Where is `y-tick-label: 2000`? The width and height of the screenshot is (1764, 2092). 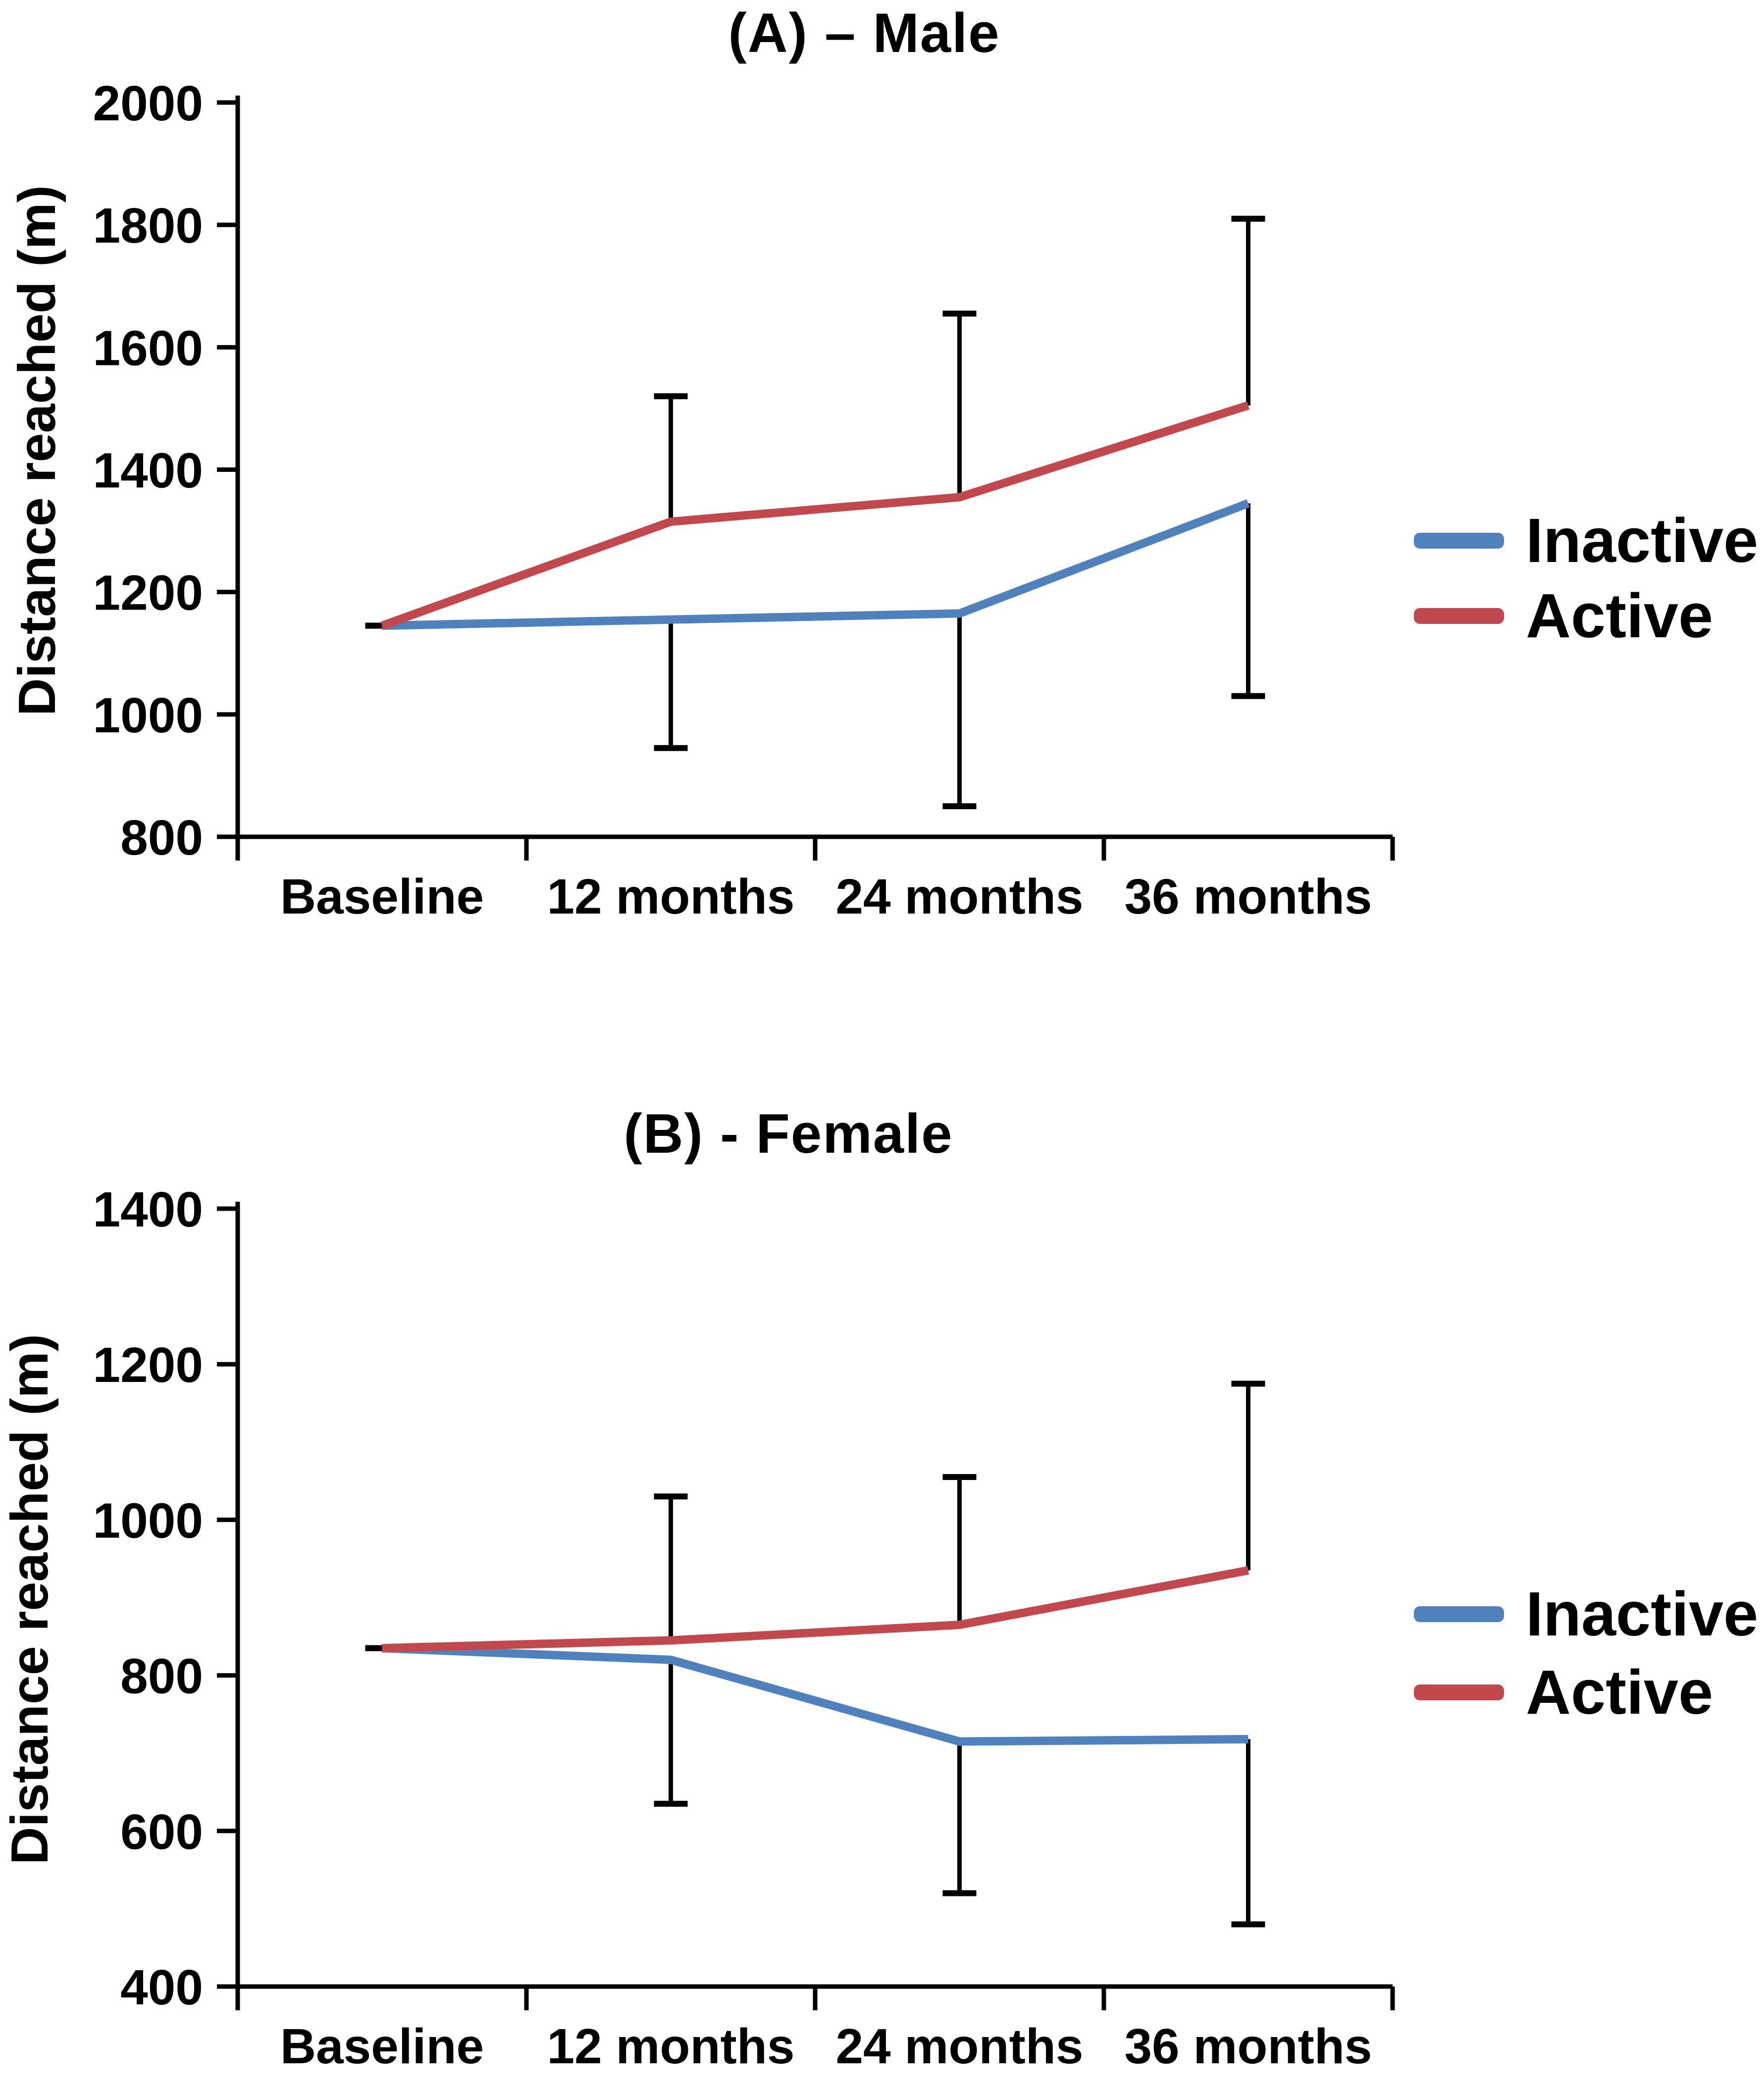 y-tick-label: 2000 is located at coordinates (148, 103).